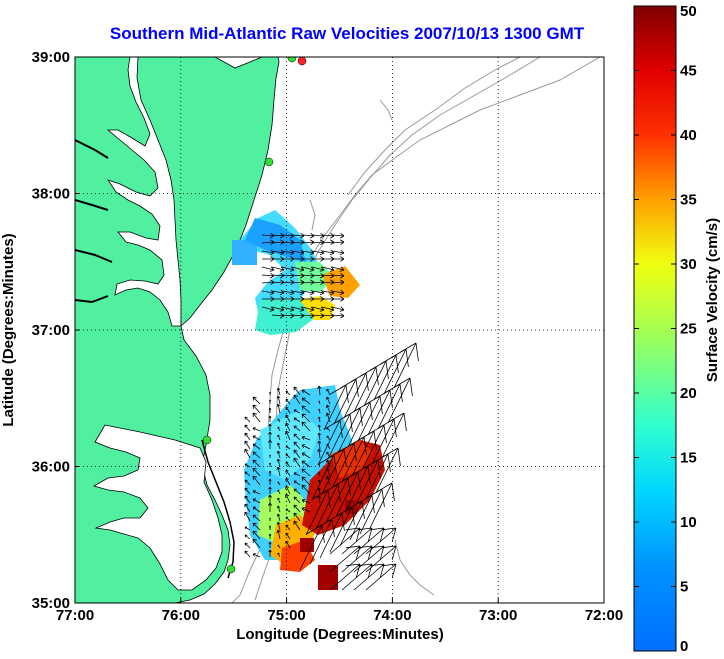 This screenshot has width=724, height=659. Describe the element at coordinates (688, 264) in the screenshot. I see `colorbar-tick-label: 30` at that location.